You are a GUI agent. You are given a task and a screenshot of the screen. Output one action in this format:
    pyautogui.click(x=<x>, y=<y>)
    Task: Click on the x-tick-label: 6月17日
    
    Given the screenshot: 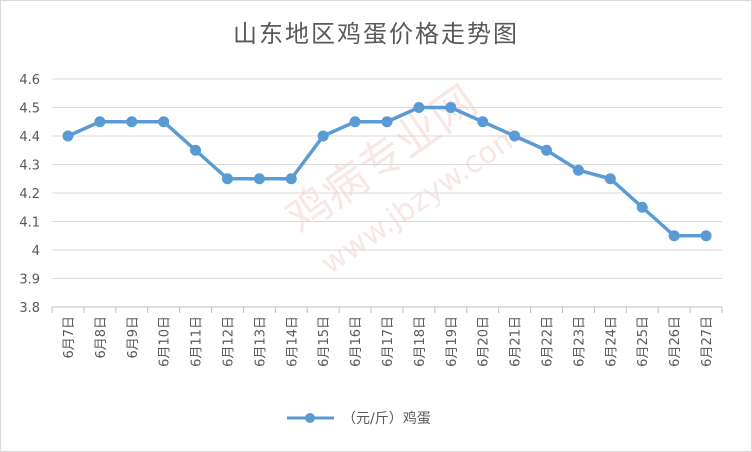 What is the action you would take?
    pyautogui.click(x=388, y=341)
    